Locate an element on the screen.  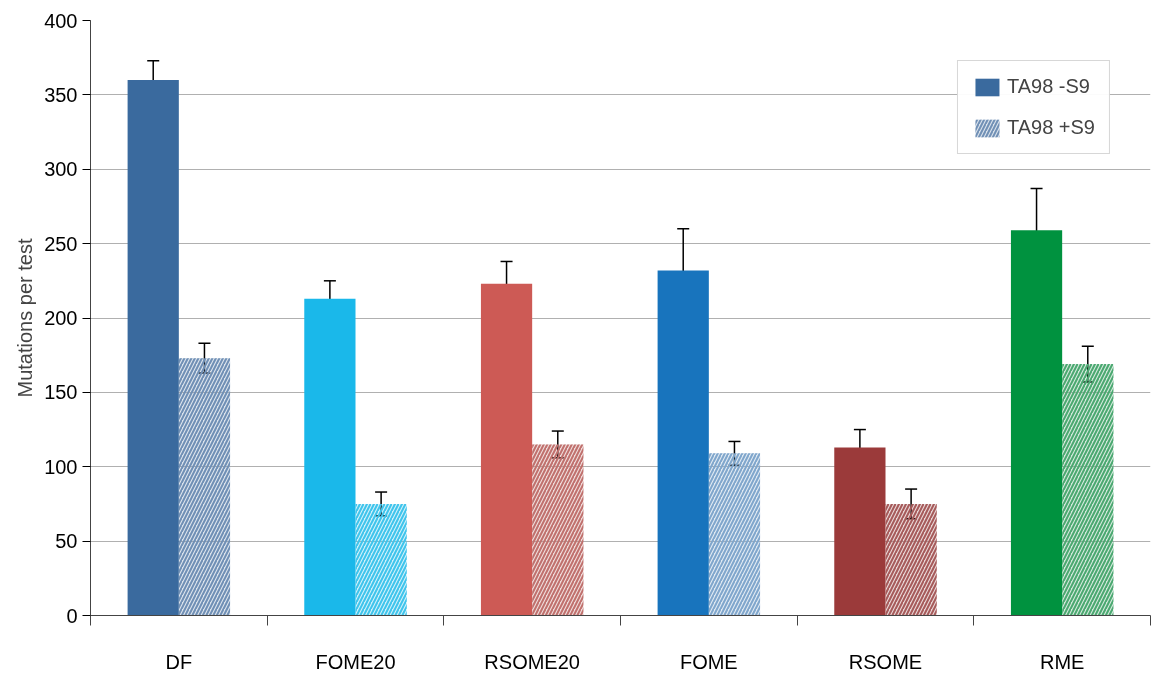
y-tick-label: 50 is located at coordinates (66, 541).